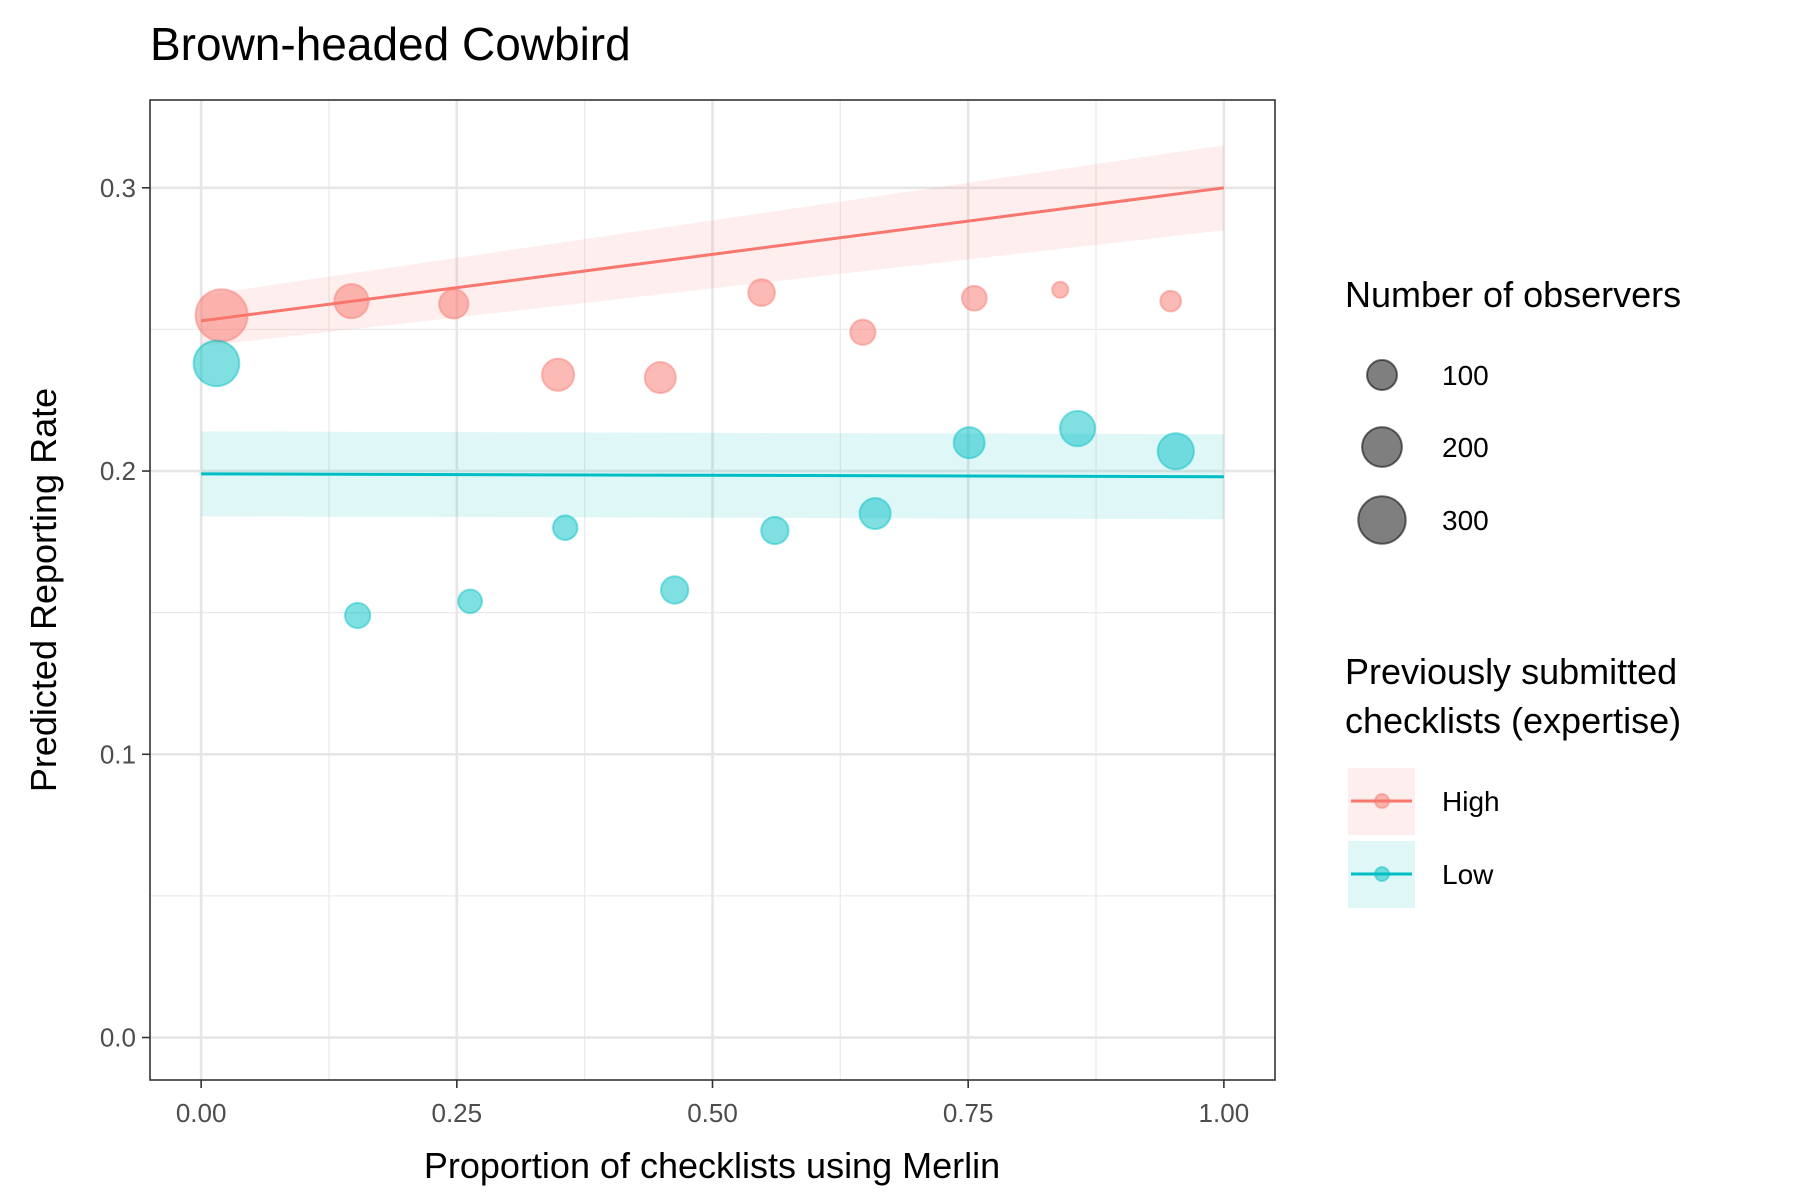 The height and width of the screenshot is (1200, 1800). Describe the element at coordinates (712, 475) in the screenshot. I see `fit-line-low` at that location.